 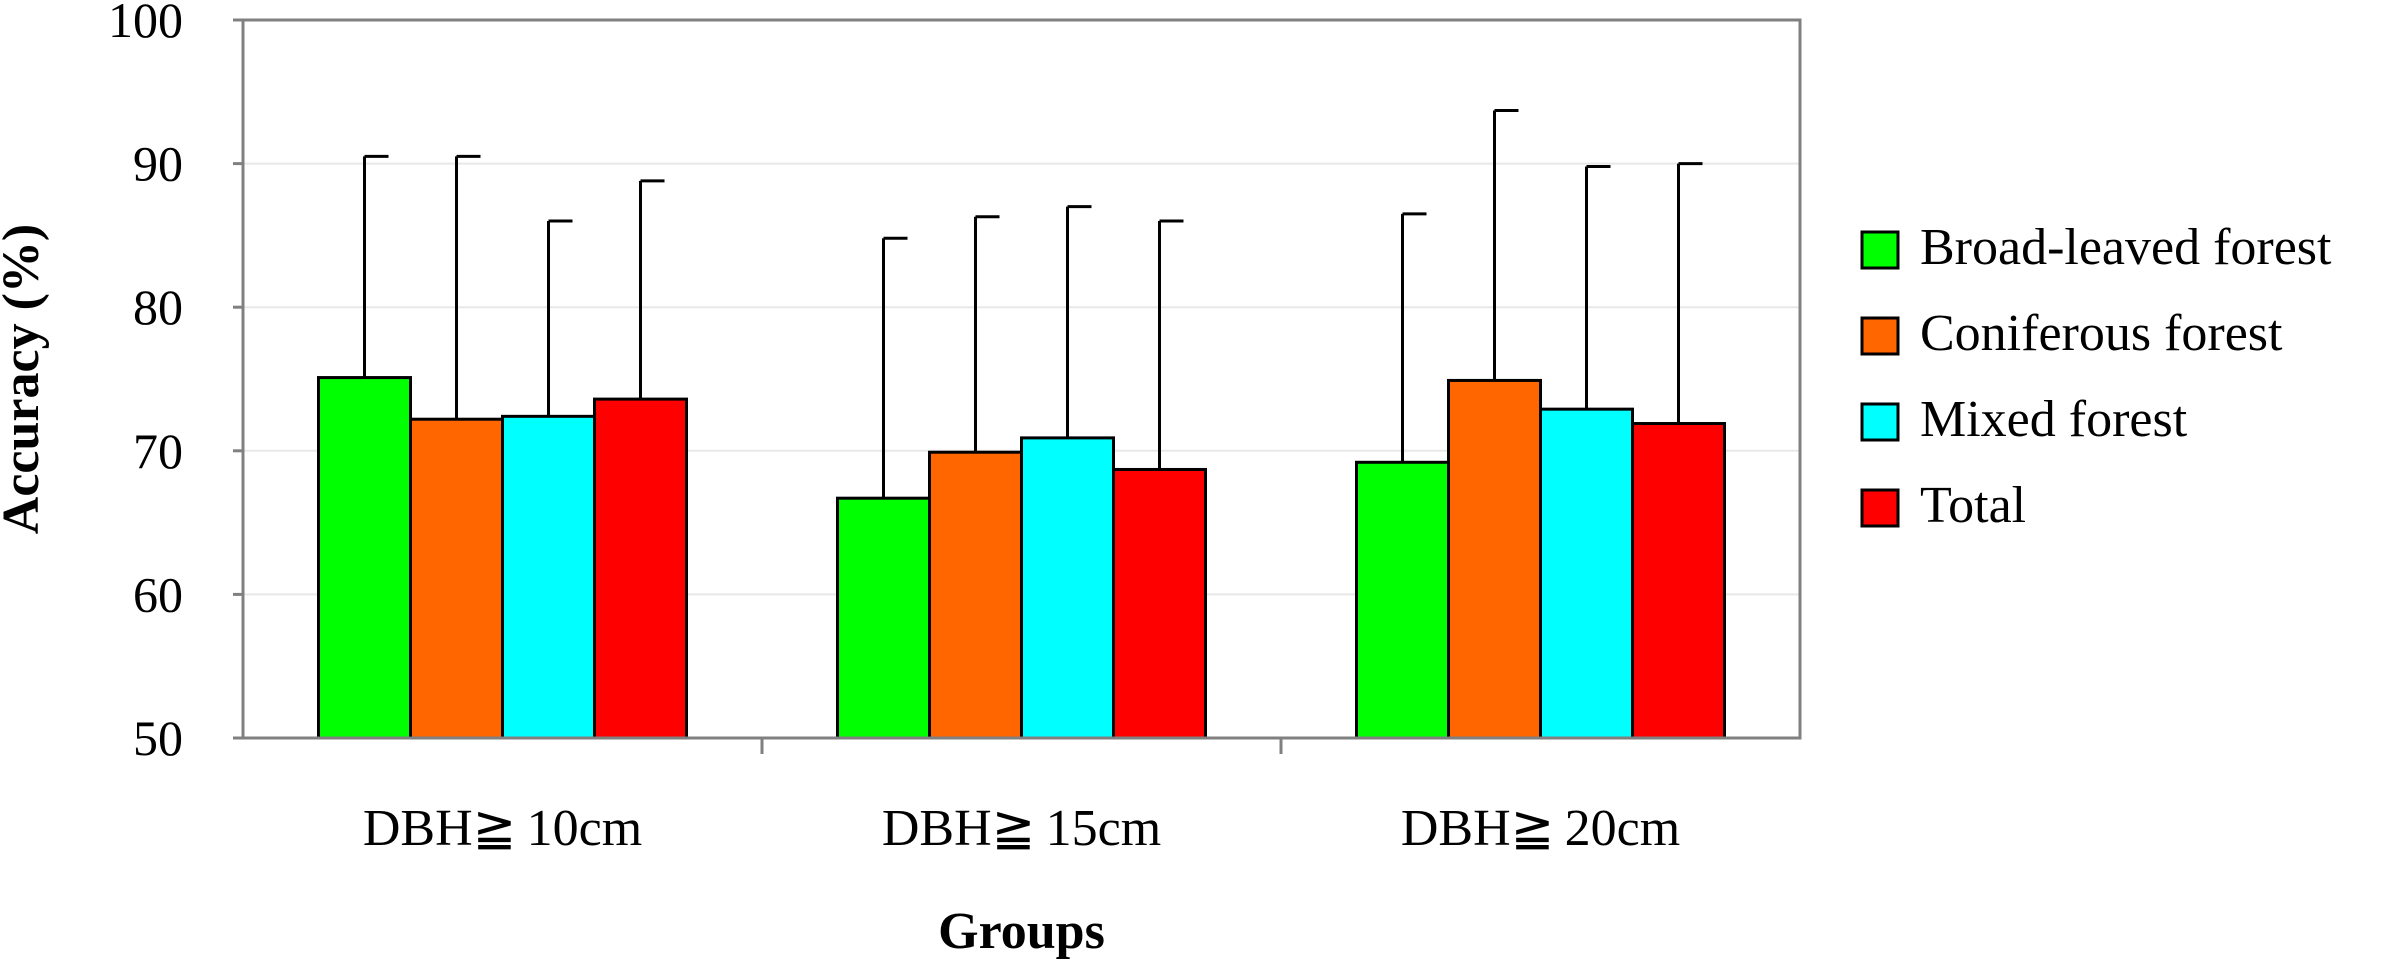 I want to click on legend-label: Broad-leaved forest, so click(x=2126, y=247).